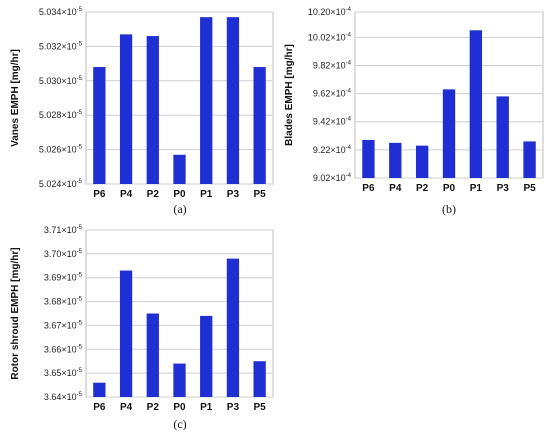 This screenshot has width=550, height=436. I want to click on panel-caption: (c), so click(179, 424).